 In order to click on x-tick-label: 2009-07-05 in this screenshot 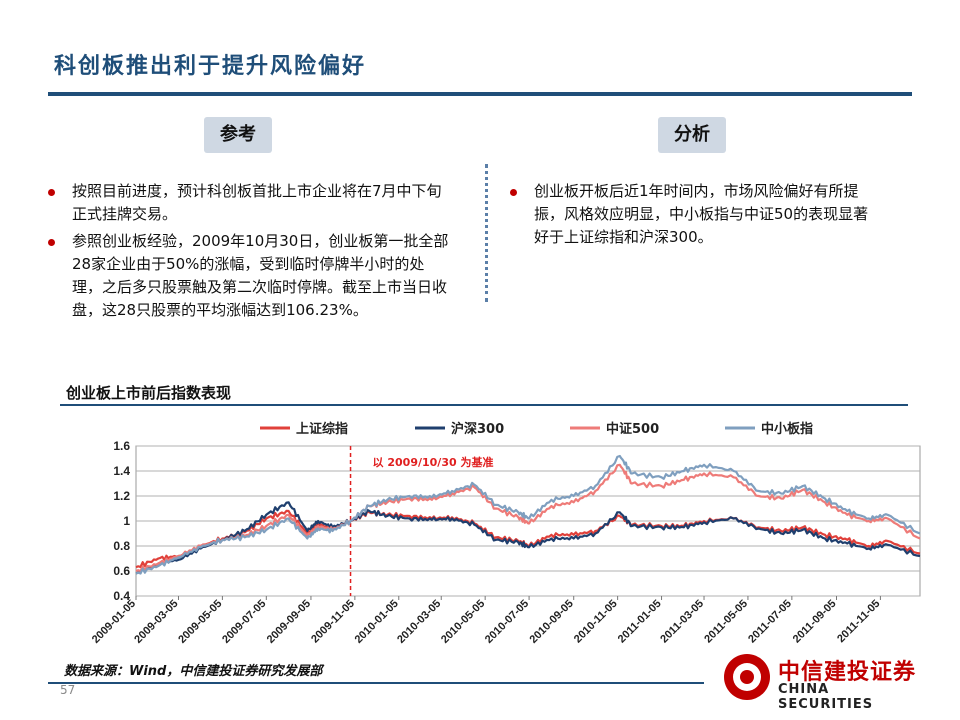, I will do `click(244, 622)`.